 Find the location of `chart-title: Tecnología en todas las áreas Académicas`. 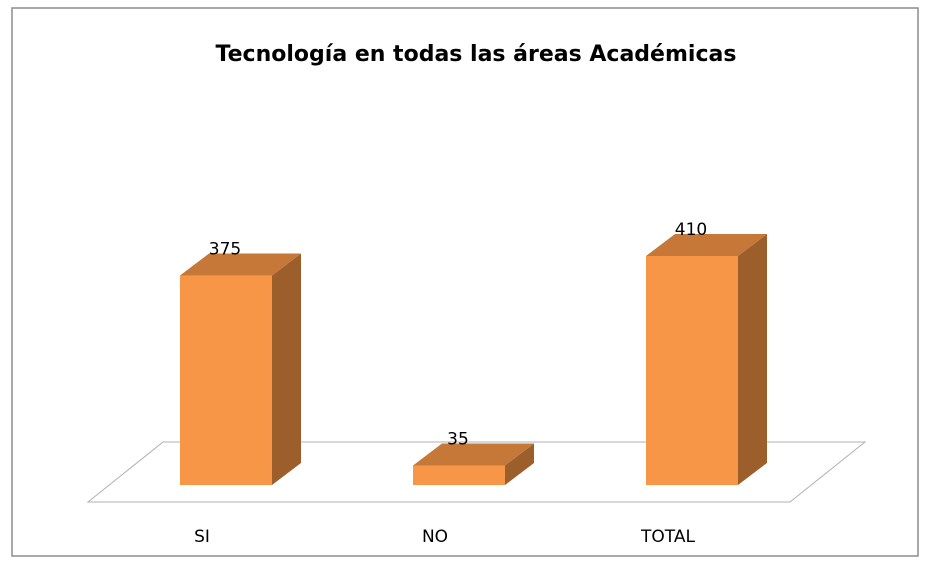

chart-title: Tecnología en todas las áreas Académicas is located at coordinates (476, 54).